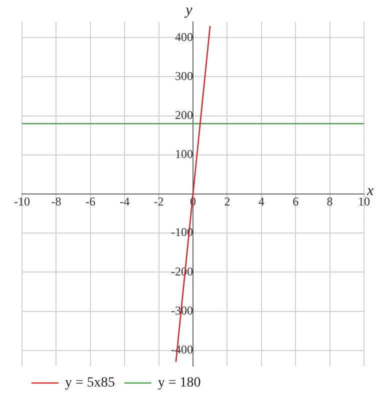  Describe the element at coordinates (184, 75) in the screenshot. I see `y-tick-label: 300` at that location.